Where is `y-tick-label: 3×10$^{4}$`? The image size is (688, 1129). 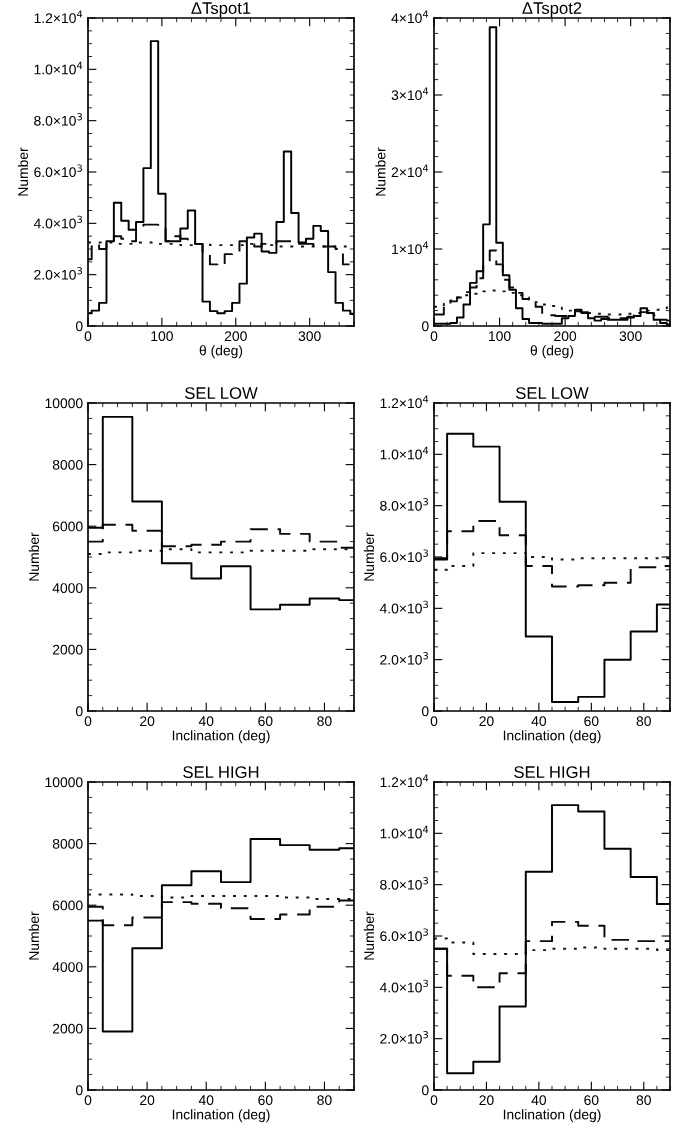 y-tick-label: 3×10$^{4}$ is located at coordinates (410, 94).